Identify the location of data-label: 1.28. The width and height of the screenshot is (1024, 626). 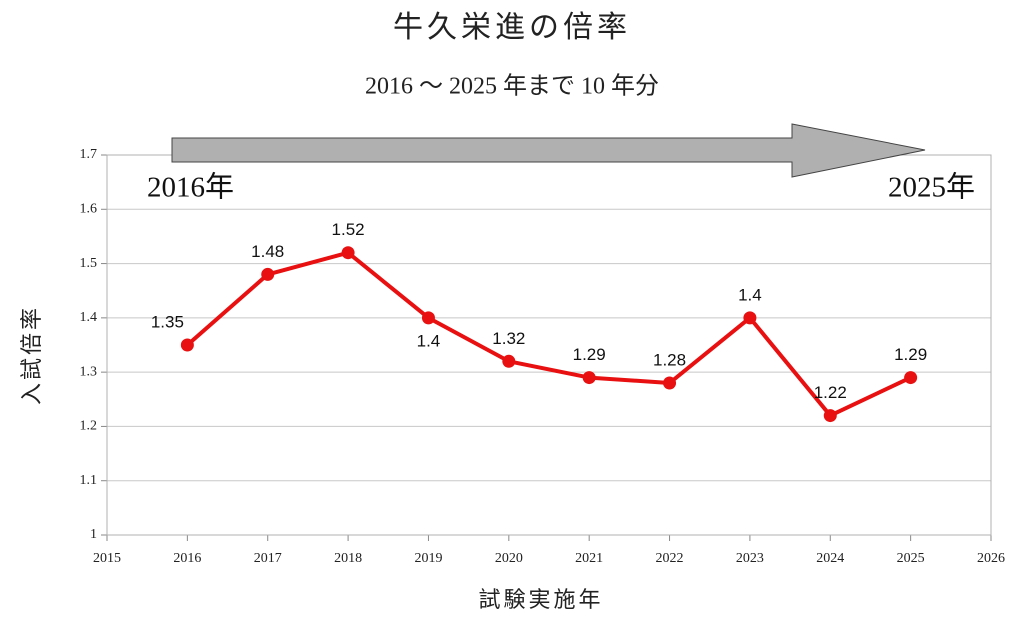
(669, 359).